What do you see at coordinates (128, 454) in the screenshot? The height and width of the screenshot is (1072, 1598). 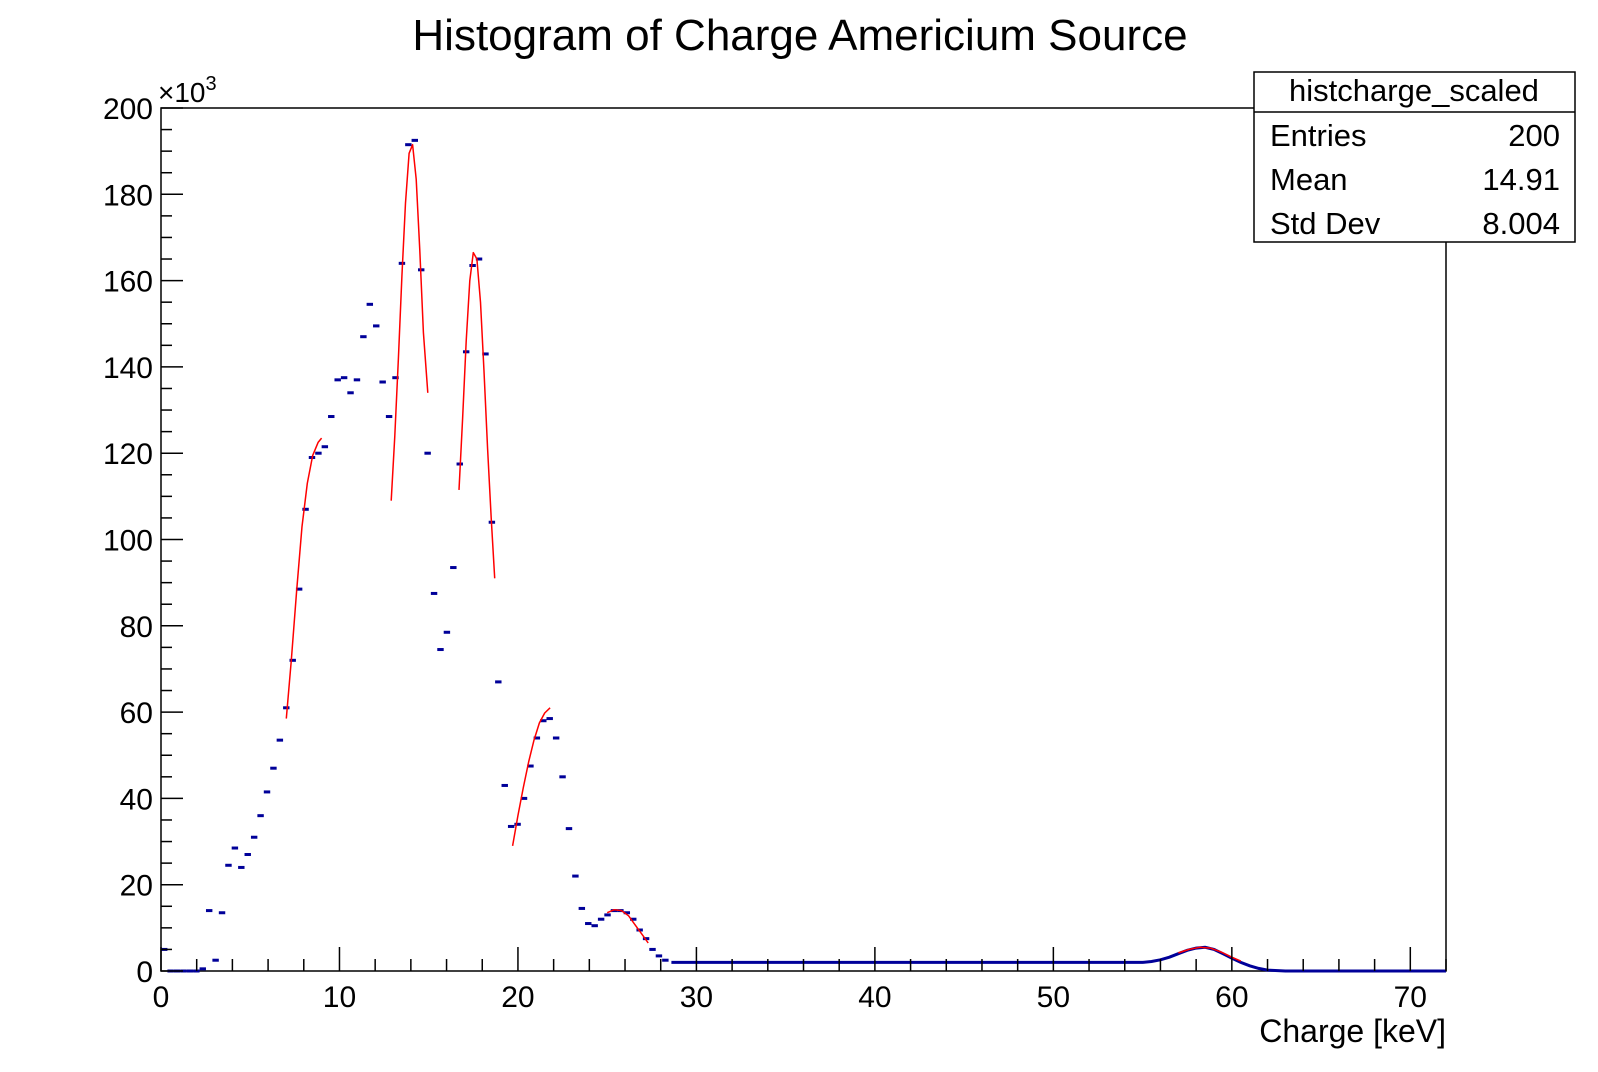 I see `y-tick-label: 120` at bounding box center [128, 454].